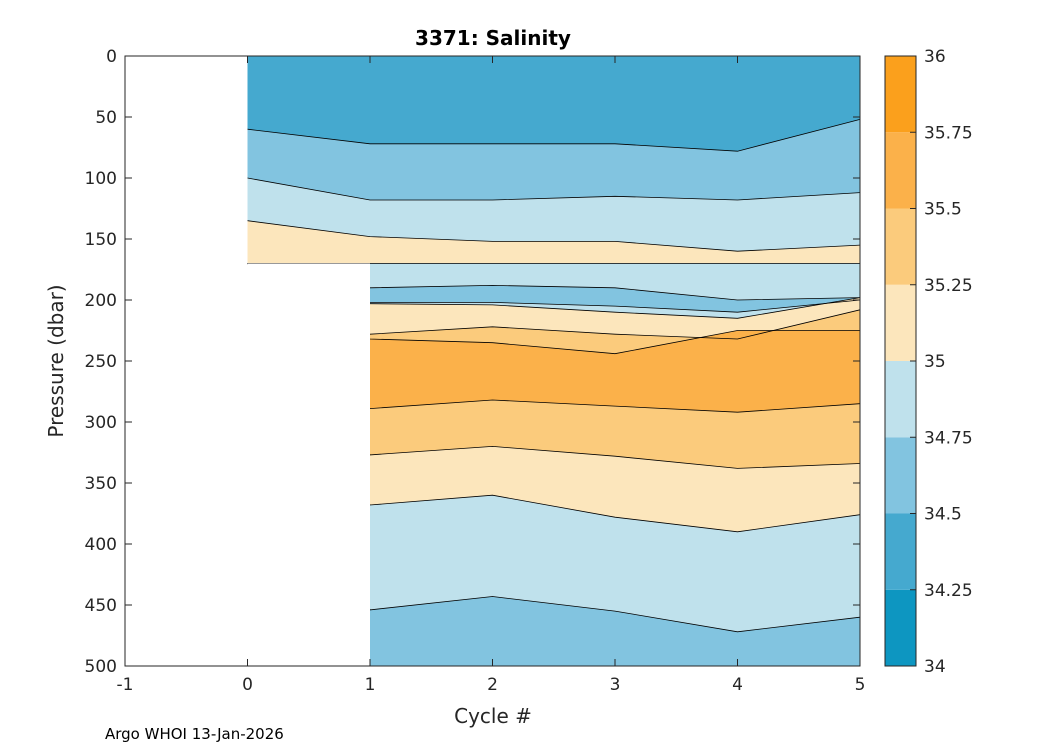 The width and height of the screenshot is (1050, 750). Describe the element at coordinates (492, 685) in the screenshot. I see `x-tick-label: 2` at that location.